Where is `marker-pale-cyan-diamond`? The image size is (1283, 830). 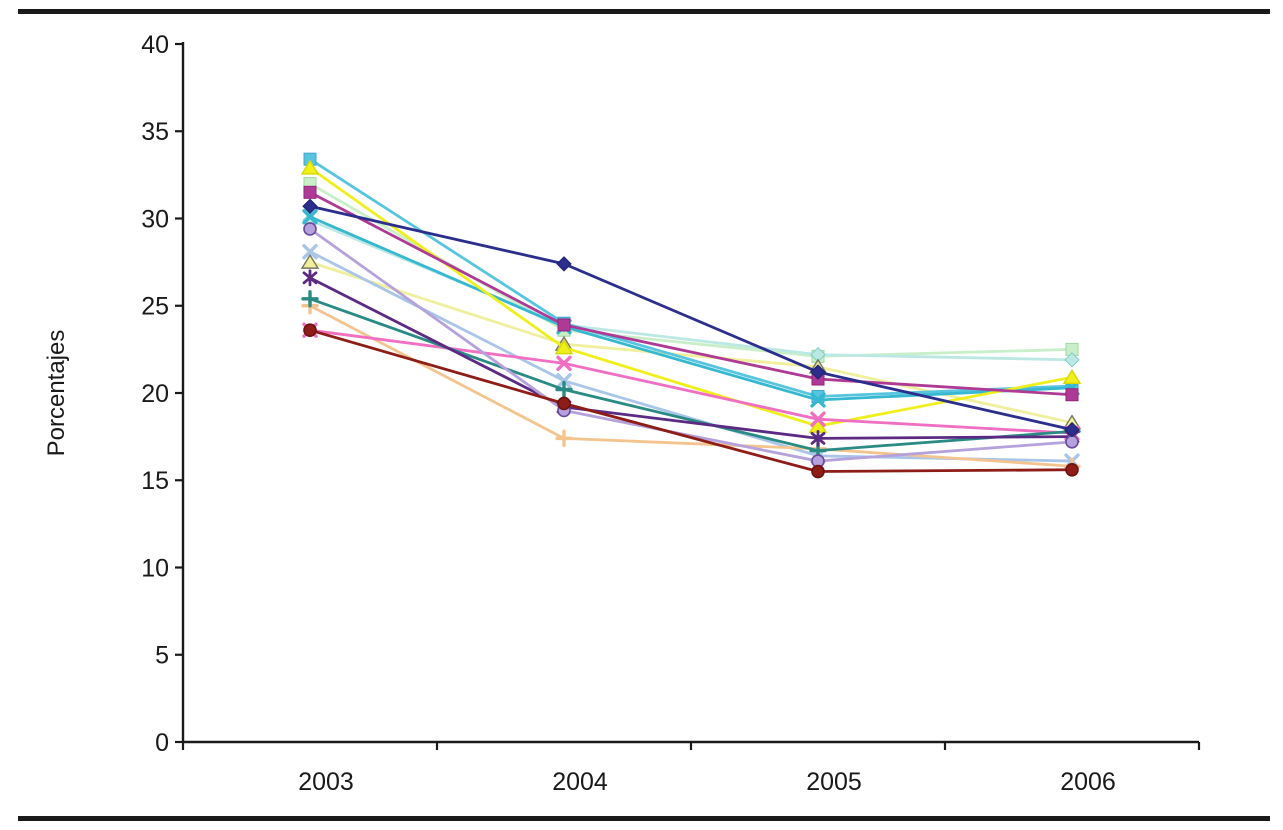
marker-pale-cyan-diamond is located at coordinates (1072, 360).